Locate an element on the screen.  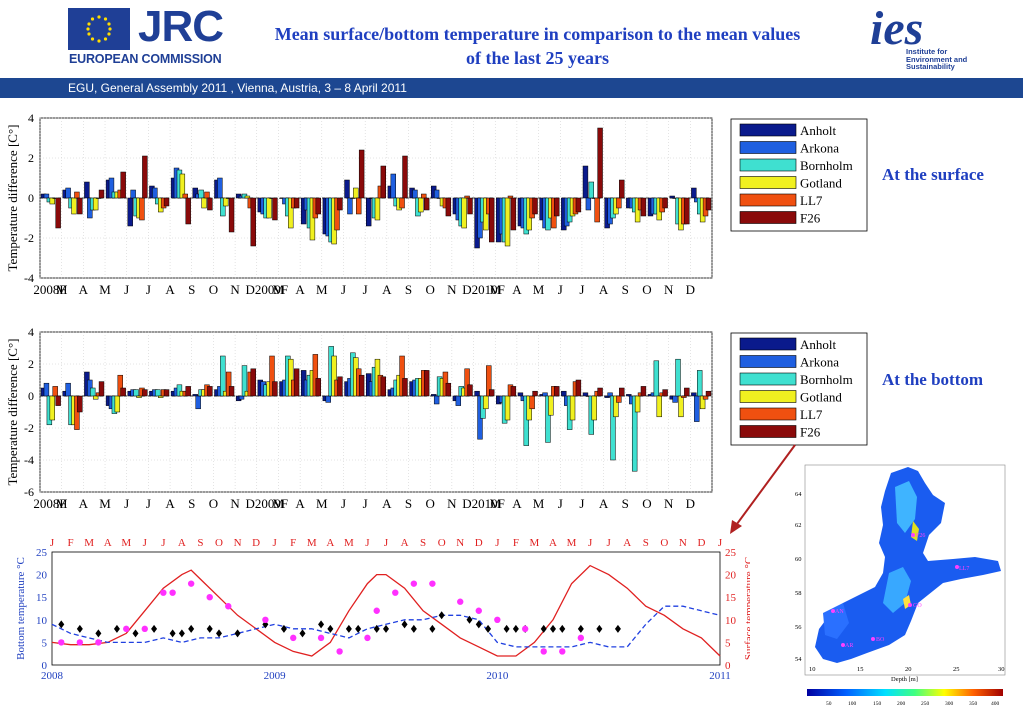
left-y-tick-label: 25 is located at coordinates (42, 553).